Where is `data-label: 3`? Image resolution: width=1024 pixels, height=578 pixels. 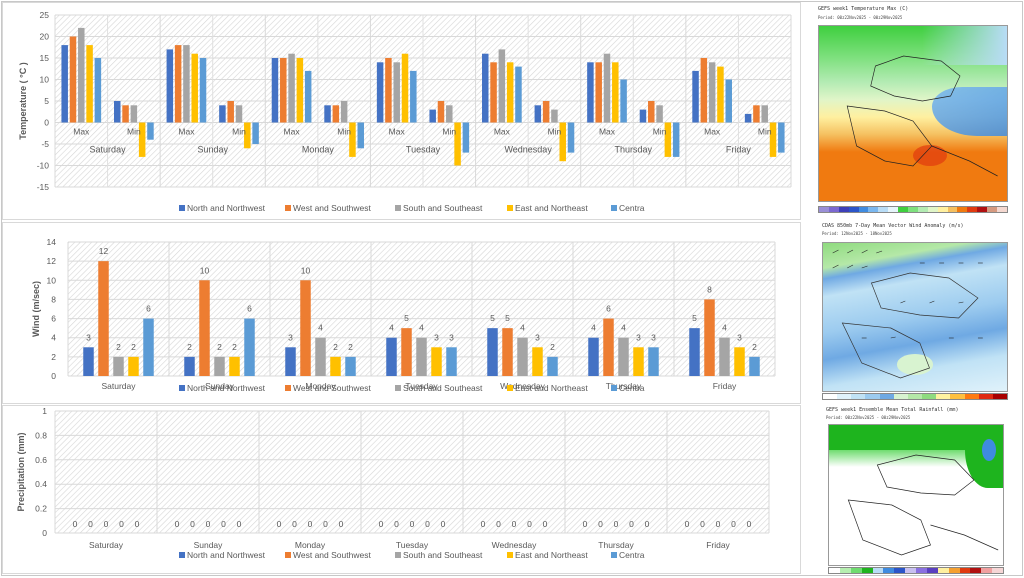 data-label: 3 is located at coordinates (436, 337).